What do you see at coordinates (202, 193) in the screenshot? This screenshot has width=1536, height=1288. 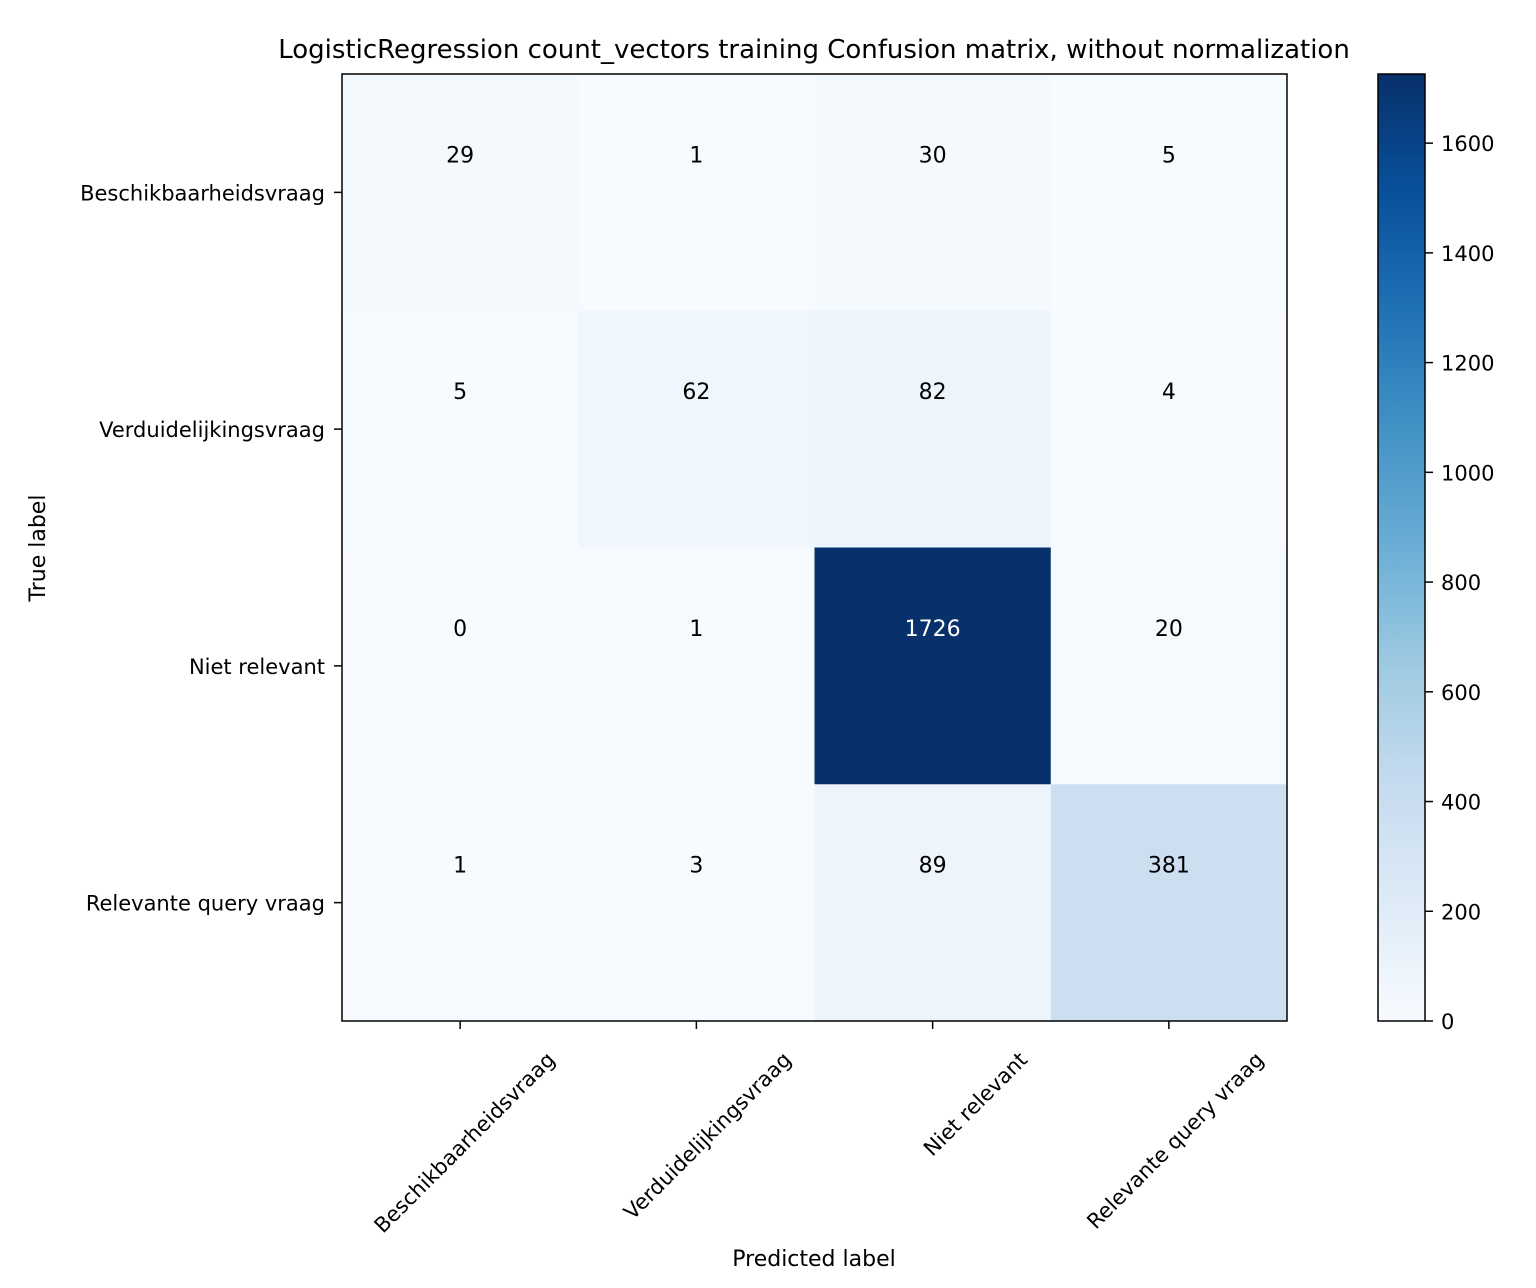 I see `y-tick-label: Beschikbaarheidsvraag` at bounding box center [202, 193].